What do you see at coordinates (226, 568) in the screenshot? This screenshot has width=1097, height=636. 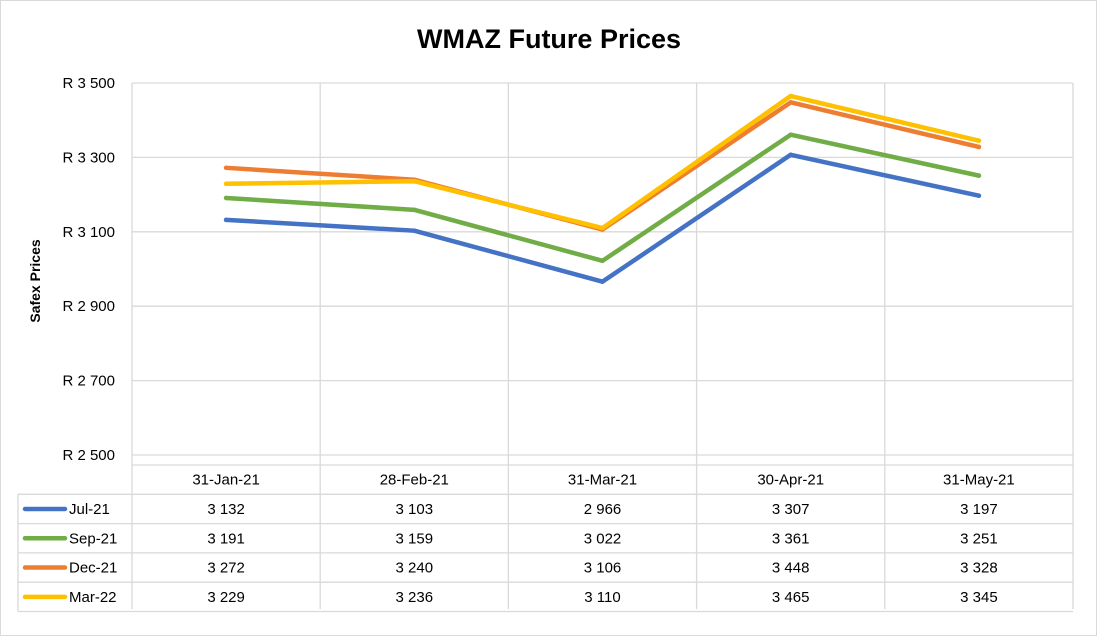 I see `data-label: 3 272` at bounding box center [226, 568].